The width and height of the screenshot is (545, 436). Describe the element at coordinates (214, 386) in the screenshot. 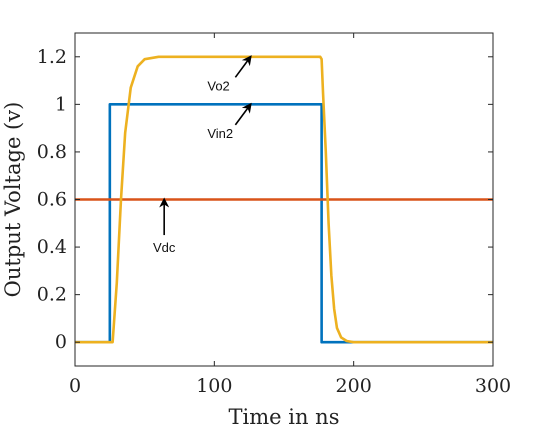

I see `x-tick-label: 100` at that location.